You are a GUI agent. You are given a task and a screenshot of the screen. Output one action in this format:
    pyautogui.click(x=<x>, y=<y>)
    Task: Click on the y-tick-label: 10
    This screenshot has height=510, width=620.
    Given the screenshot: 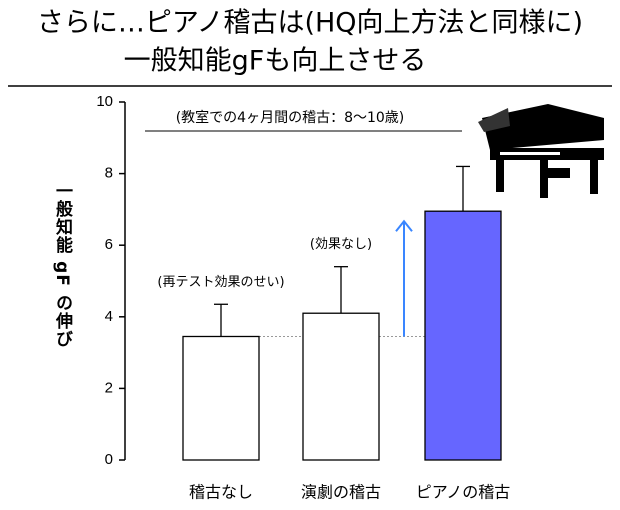 What is the action you would take?
    pyautogui.click(x=104, y=101)
    